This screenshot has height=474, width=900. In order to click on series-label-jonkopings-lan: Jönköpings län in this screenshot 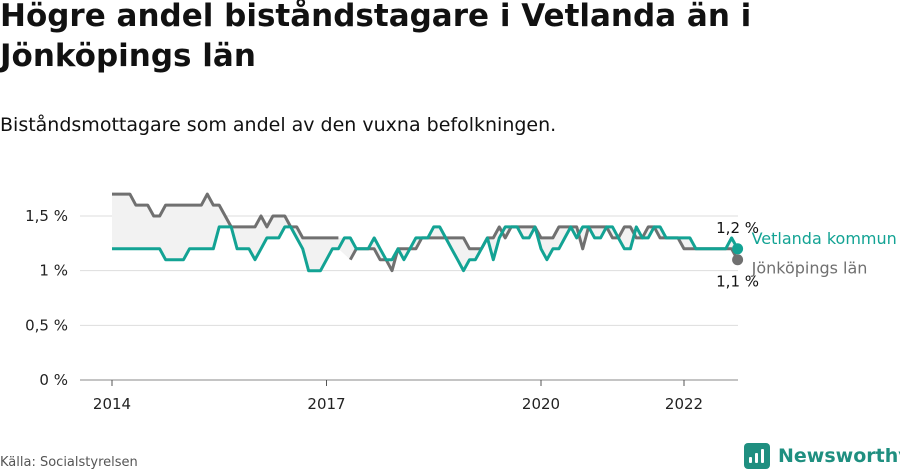, I will do `click(809, 268)`.